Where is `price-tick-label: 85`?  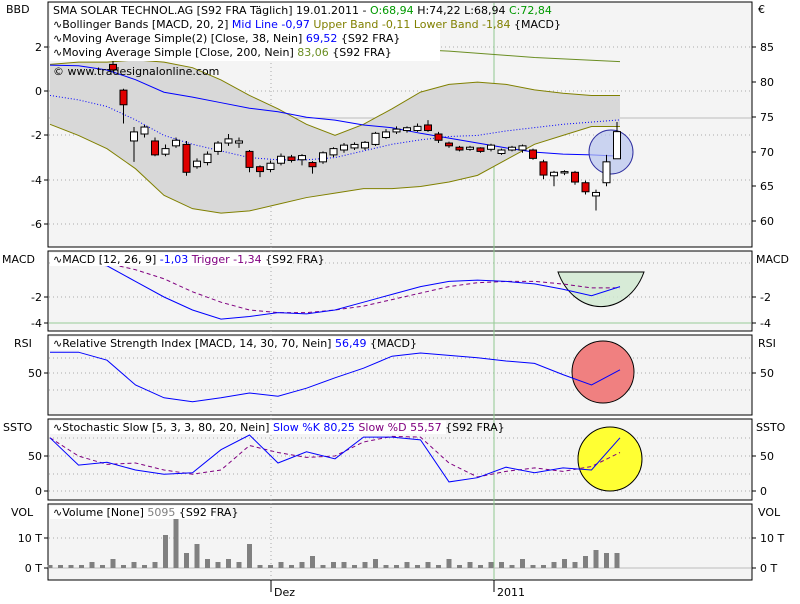 price-tick-label: 85 is located at coordinates (767, 47).